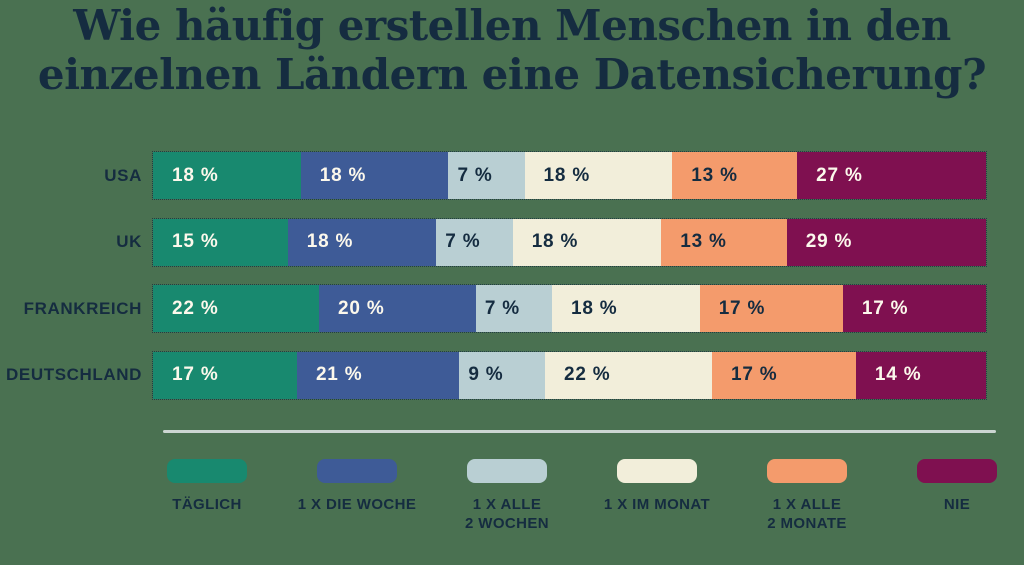  What do you see at coordinates (957, 504) in the screenshot?
I see `legend-label: NIE` at bounding box center [957, 504].